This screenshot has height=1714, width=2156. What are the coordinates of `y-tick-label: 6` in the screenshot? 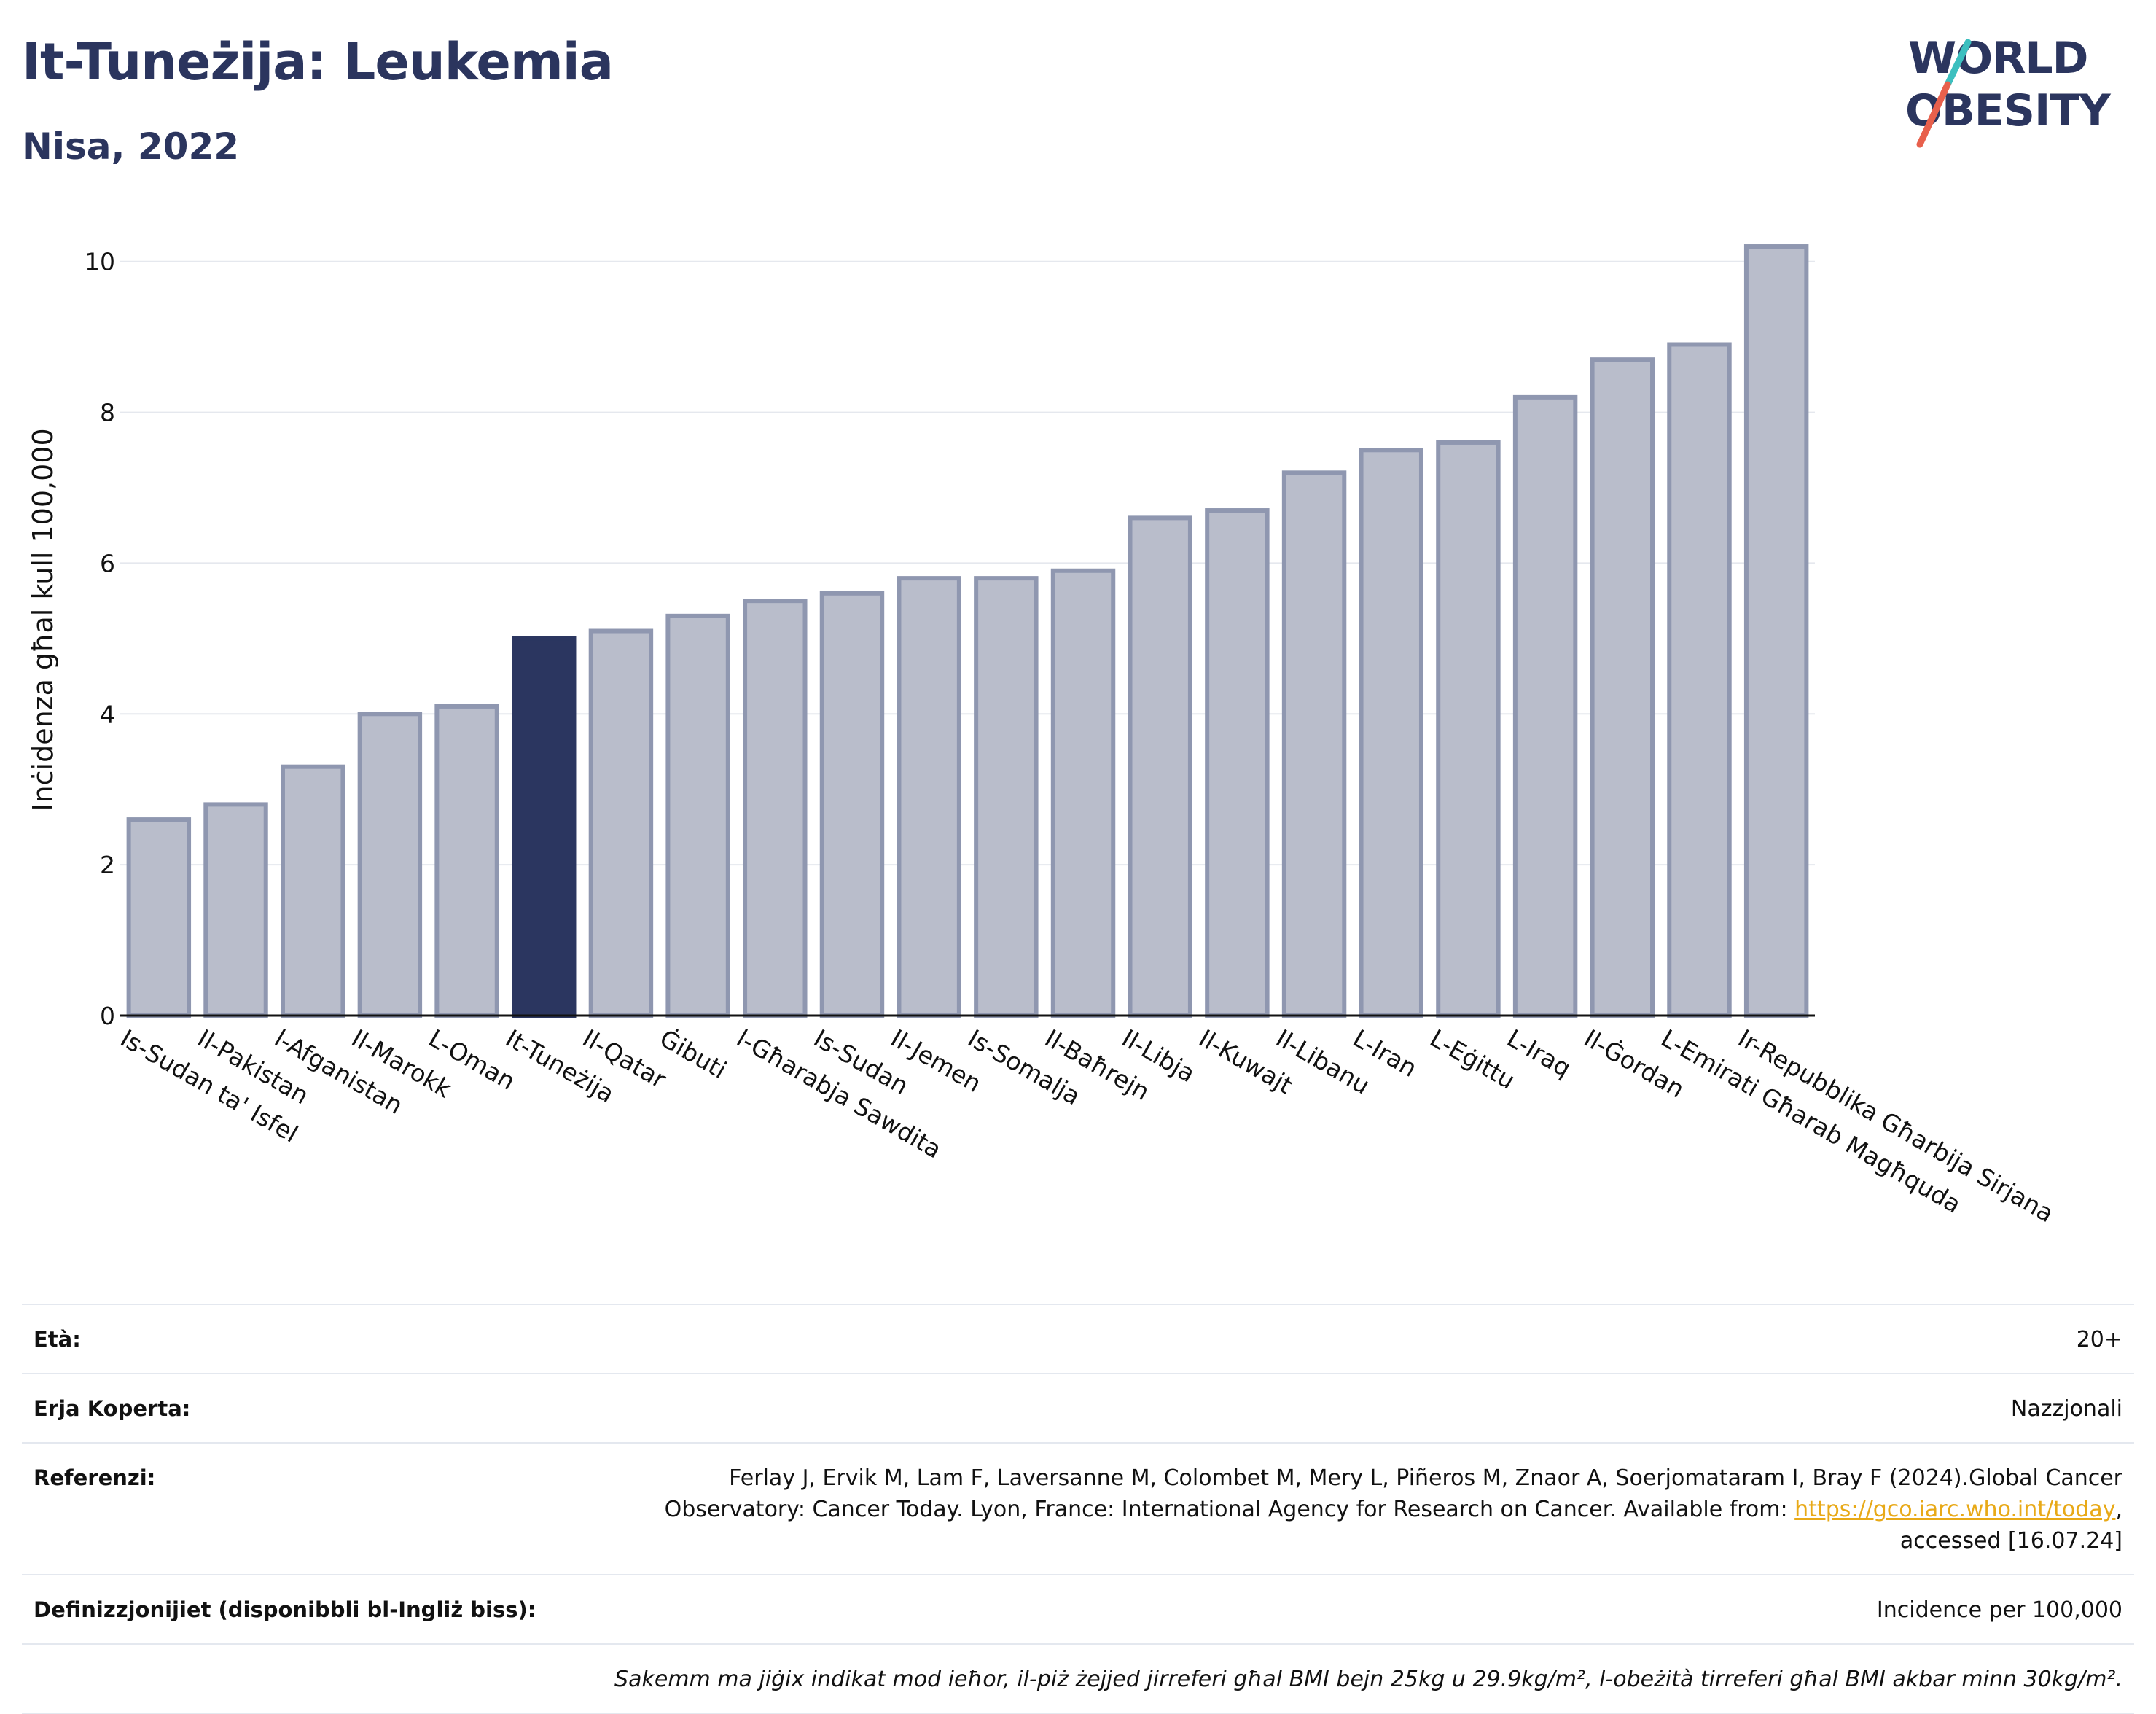 It's located at (108, 563).